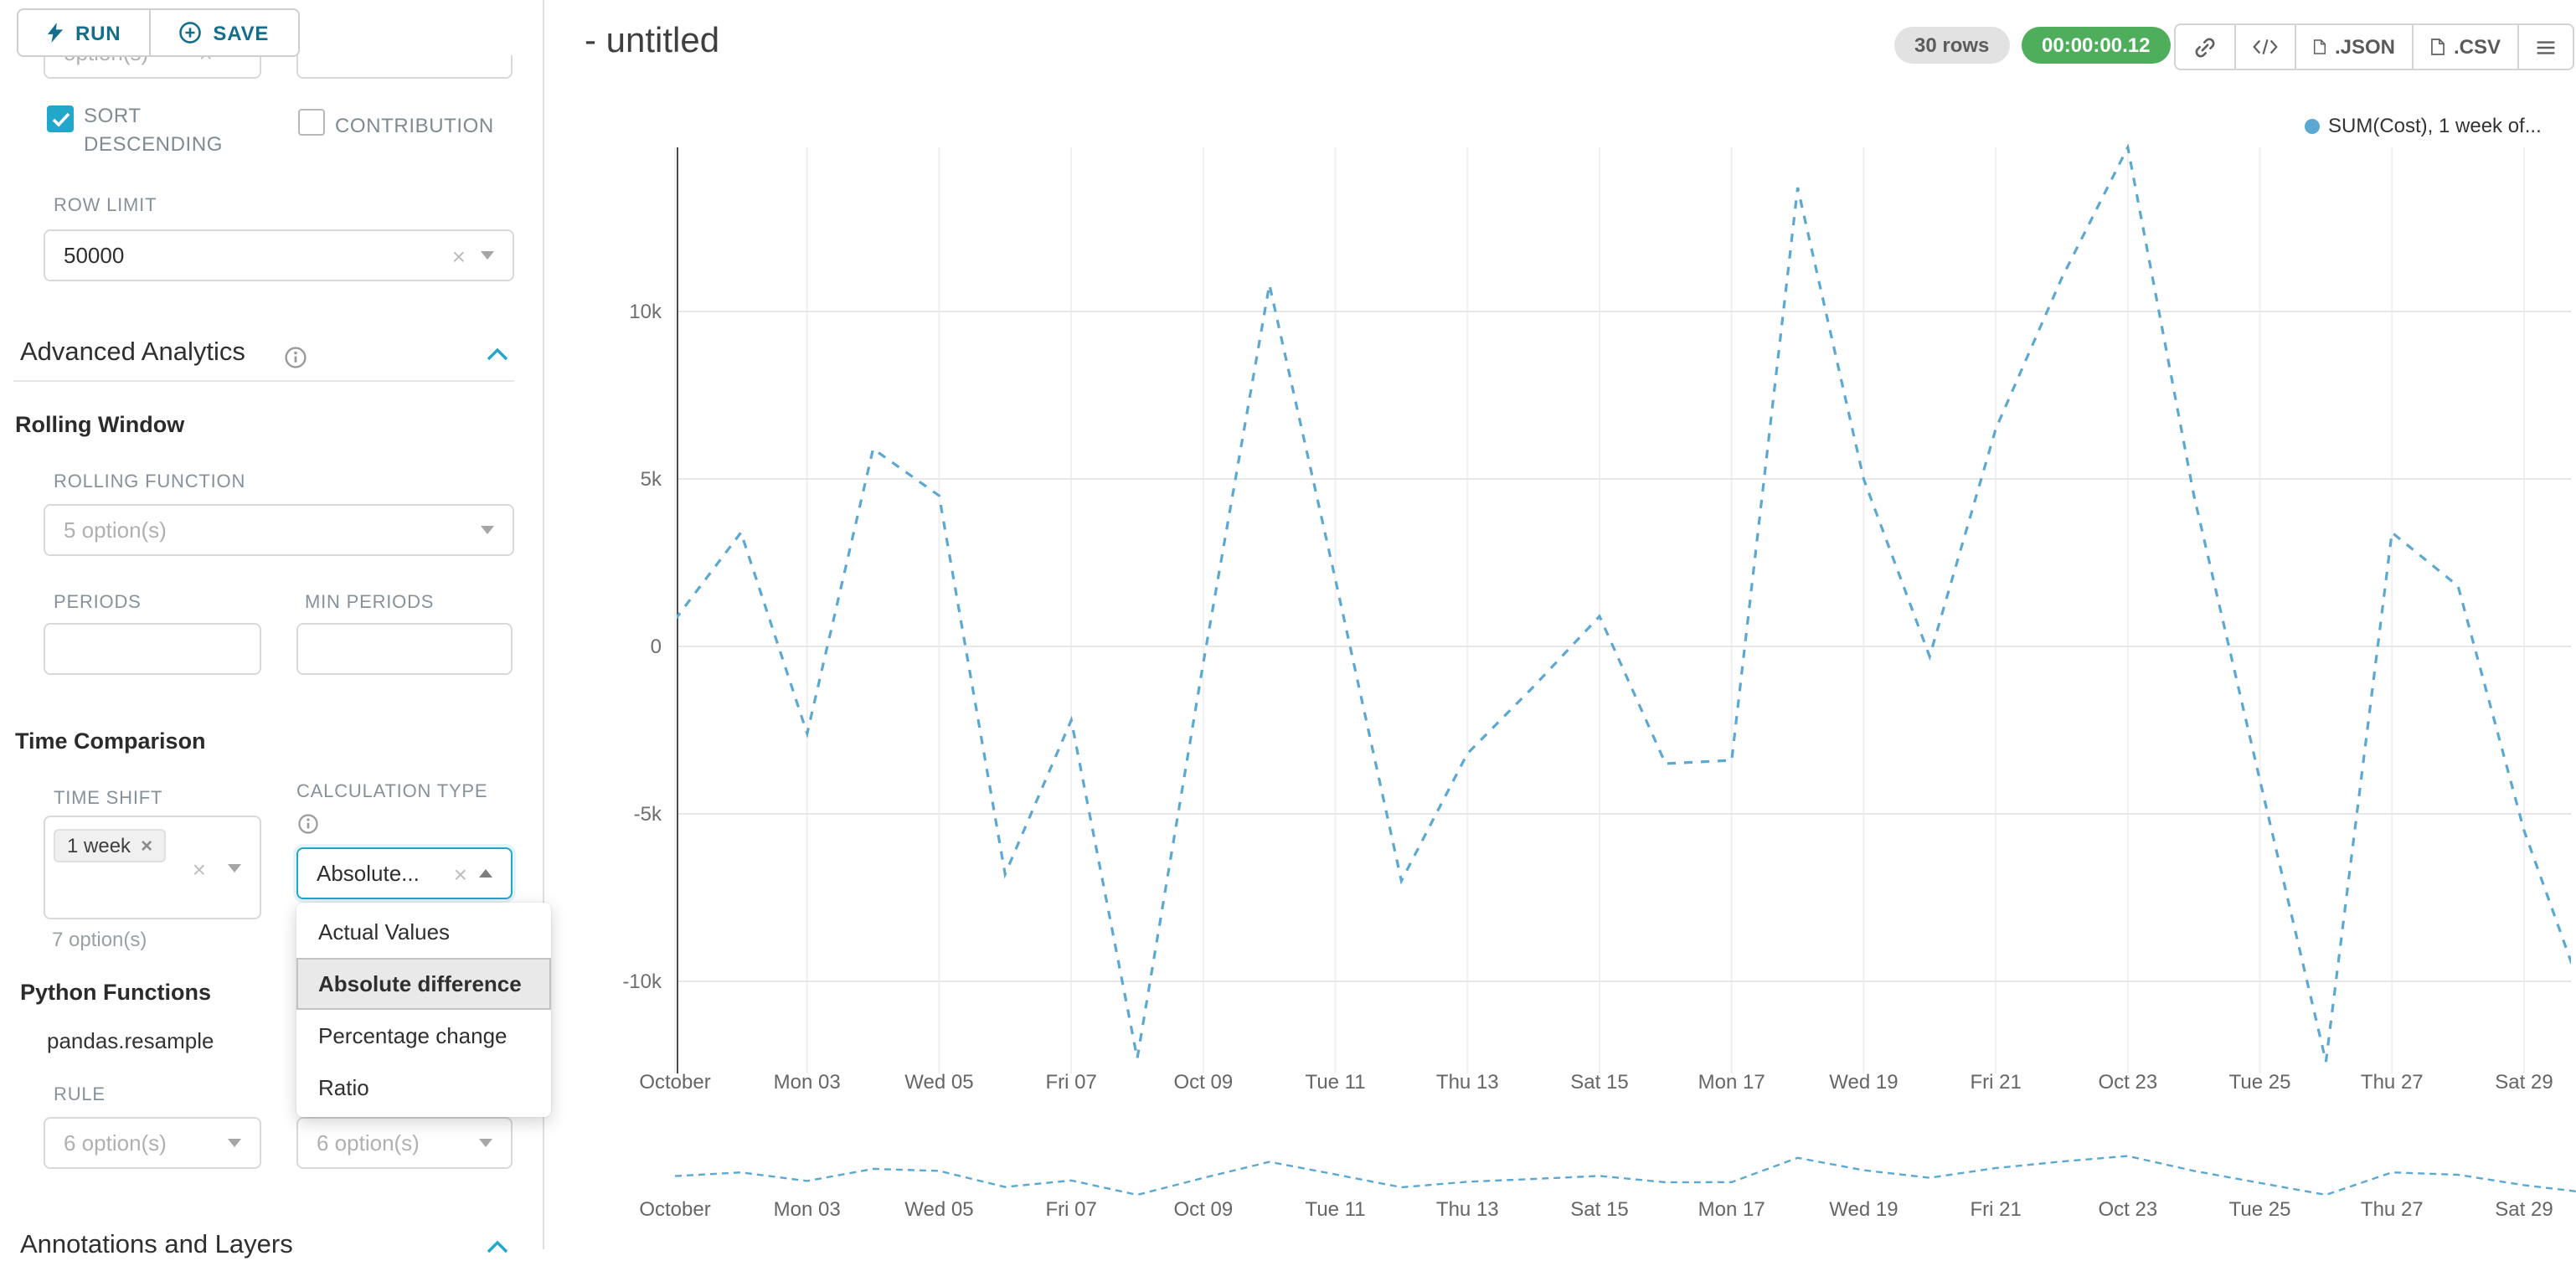 The height and width of the screenshot is (1261, 2576). What do you see at coordinates (1204, 1209) in the screenshot?
I see `mini-x-axis-label: Oct 09` at bounding box center [1204, 1209].